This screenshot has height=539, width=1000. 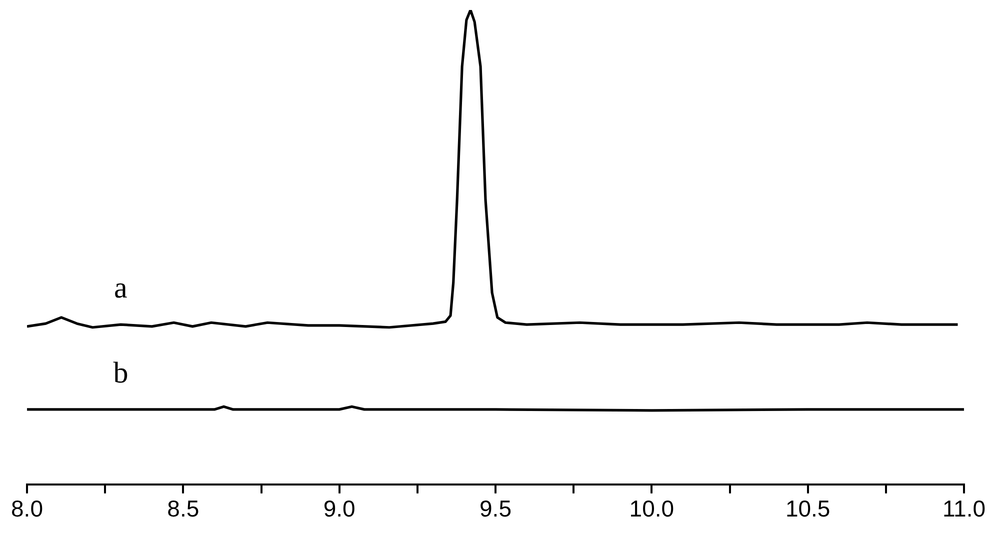 What do you see at coordinates (120, 373) in the screenshot?
I see `series-label: b` at bounding box center [120, 373].